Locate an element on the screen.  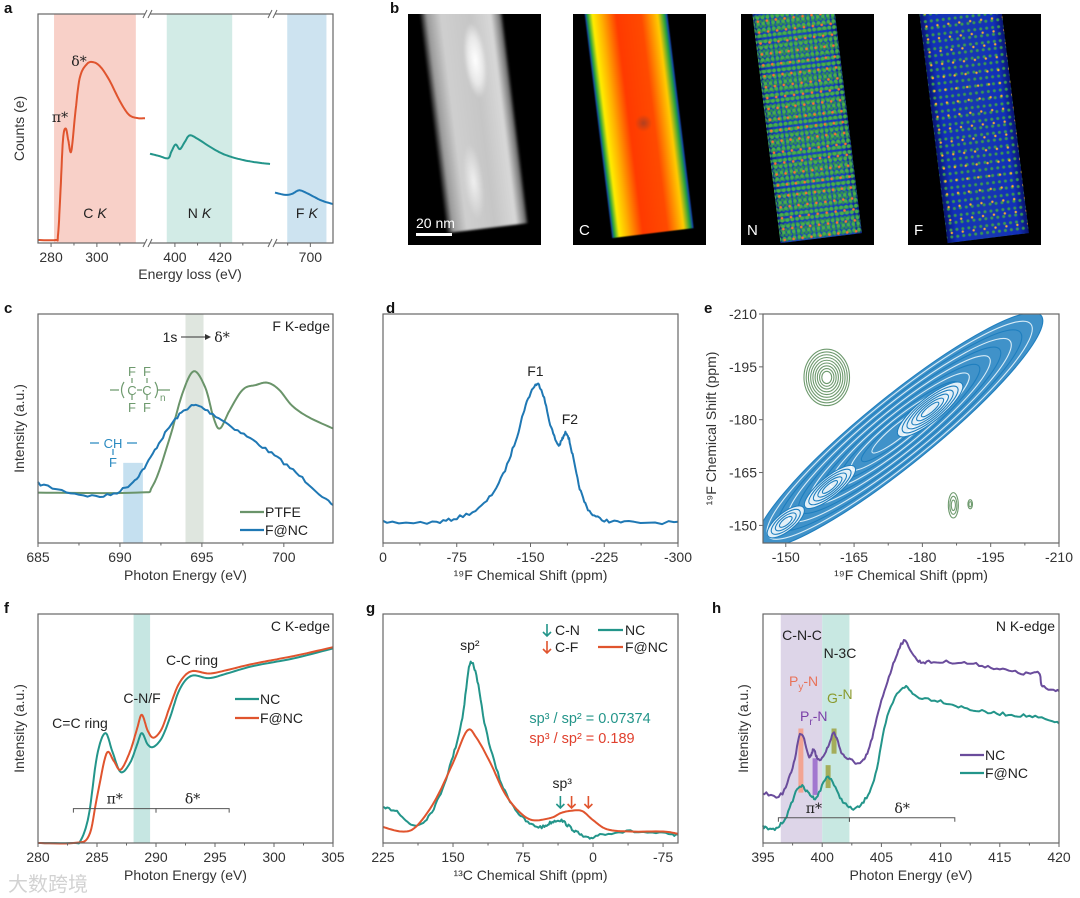
axis-break-gap is located at coordinates (272, 243).